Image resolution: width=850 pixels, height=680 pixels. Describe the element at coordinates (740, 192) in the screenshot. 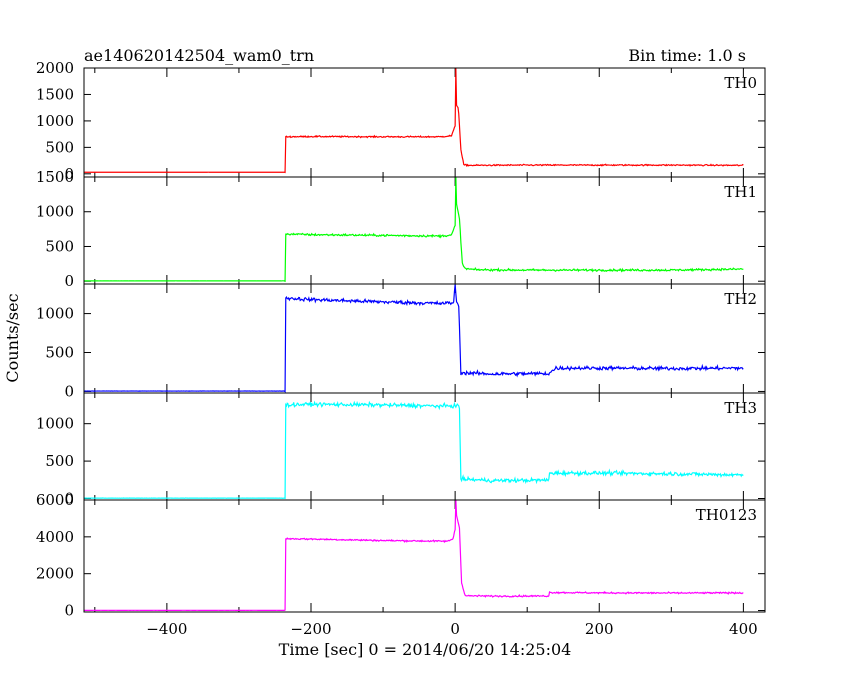

I see `panel-label: TH1` at that location.